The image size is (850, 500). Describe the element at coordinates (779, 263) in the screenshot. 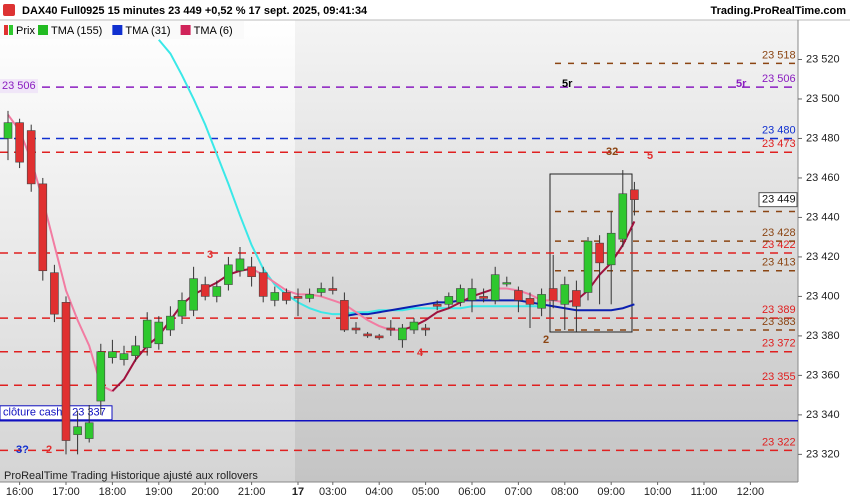

I see `box-level-label: 23 413` at that location.